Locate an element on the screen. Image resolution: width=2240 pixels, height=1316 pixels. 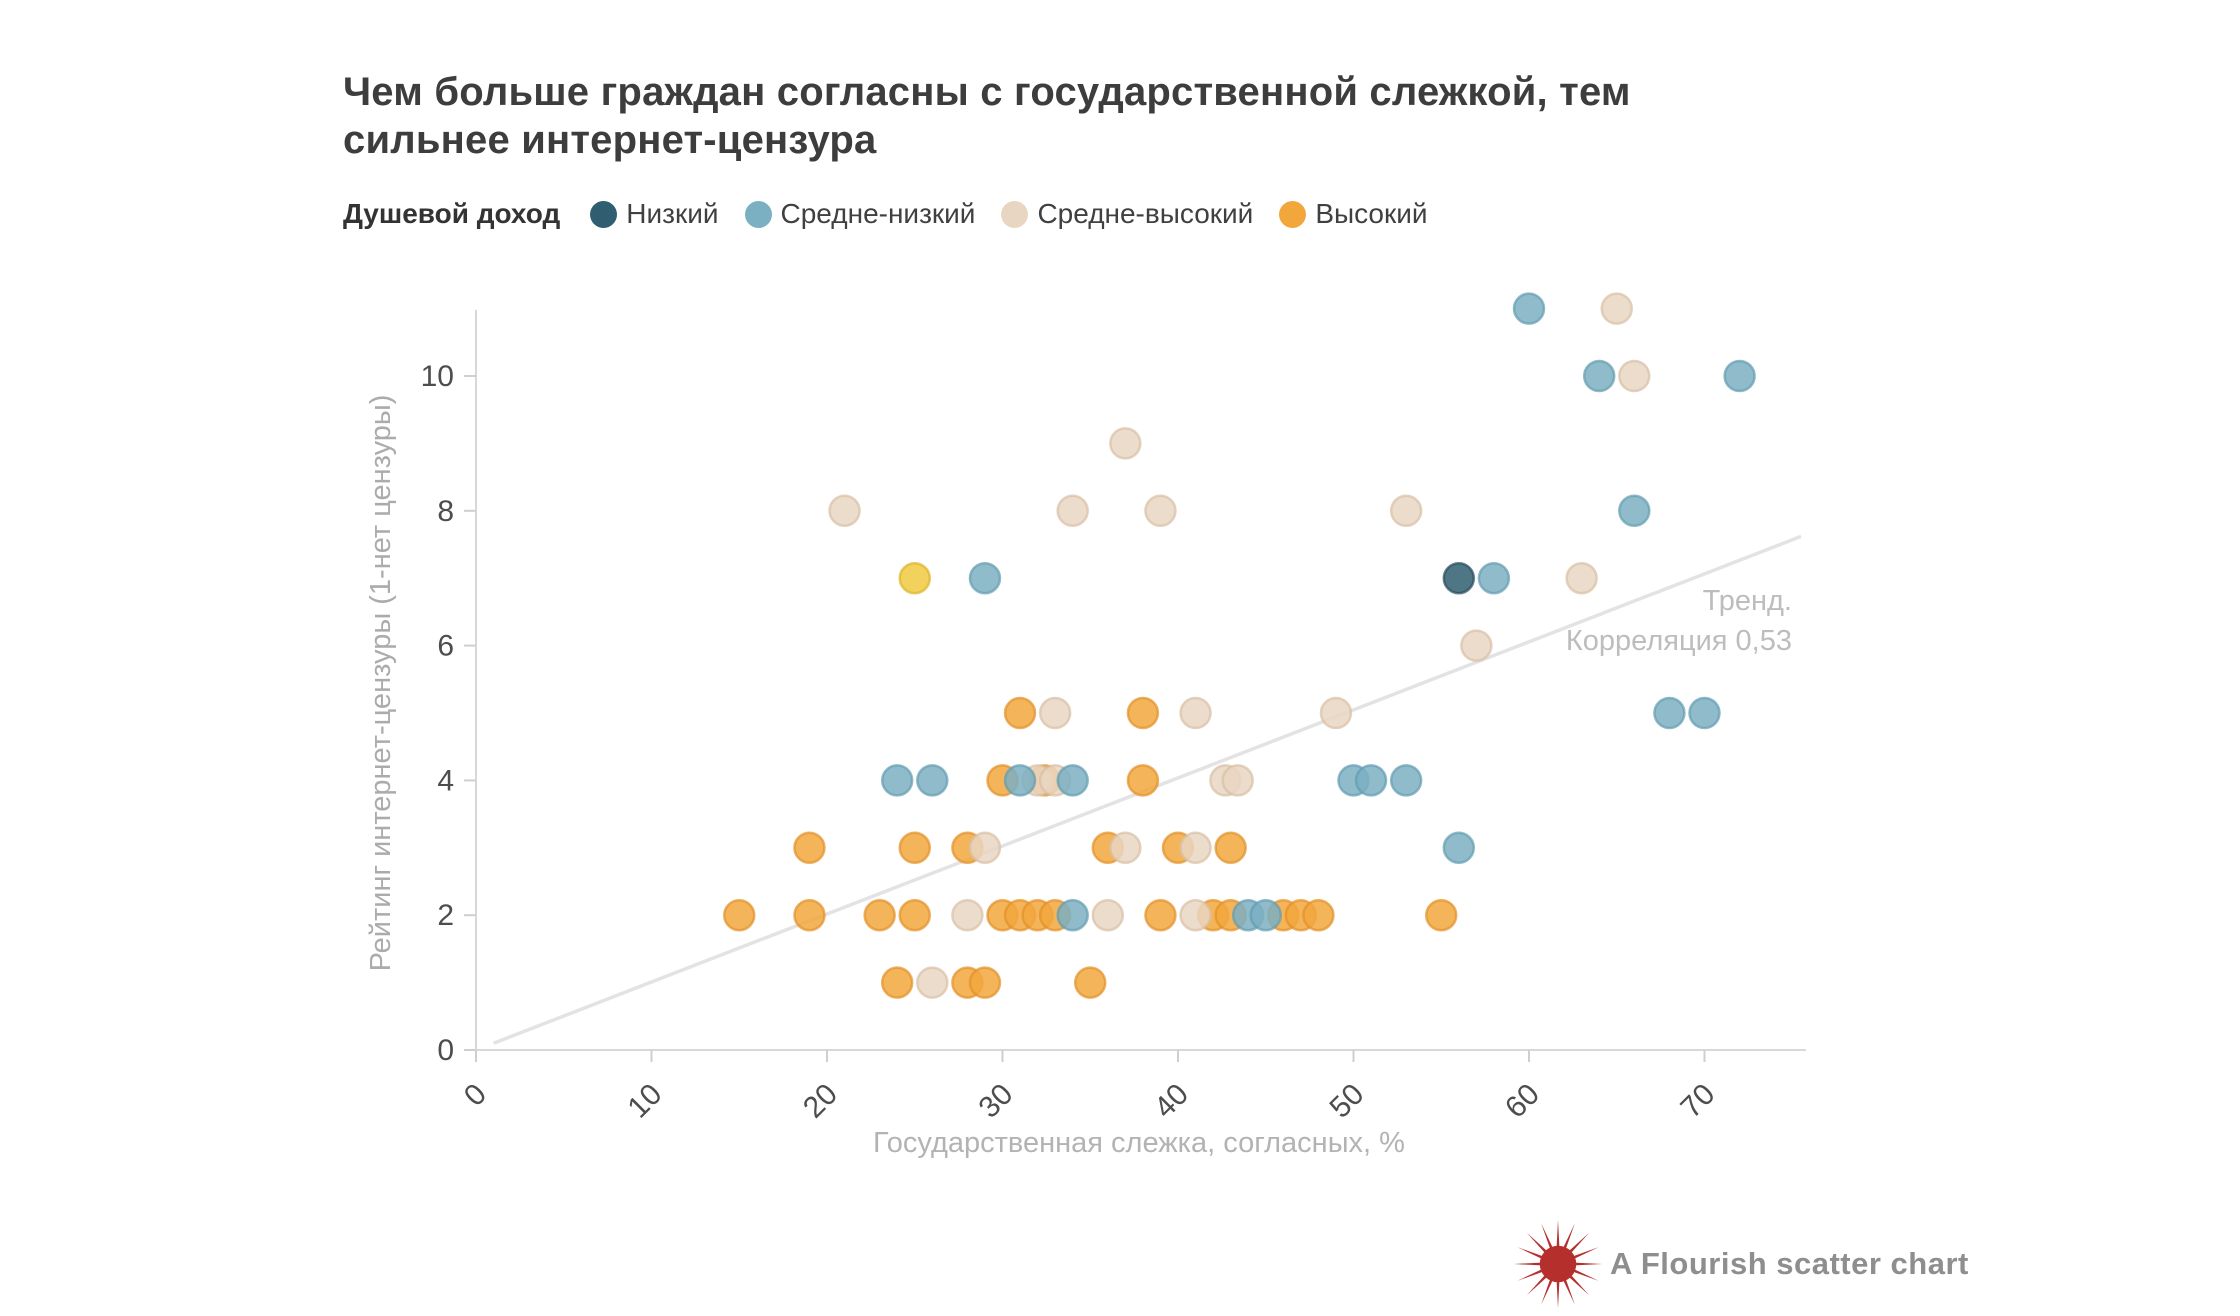
legend-label-high: Высокий is located at coordinates (1371, 213).